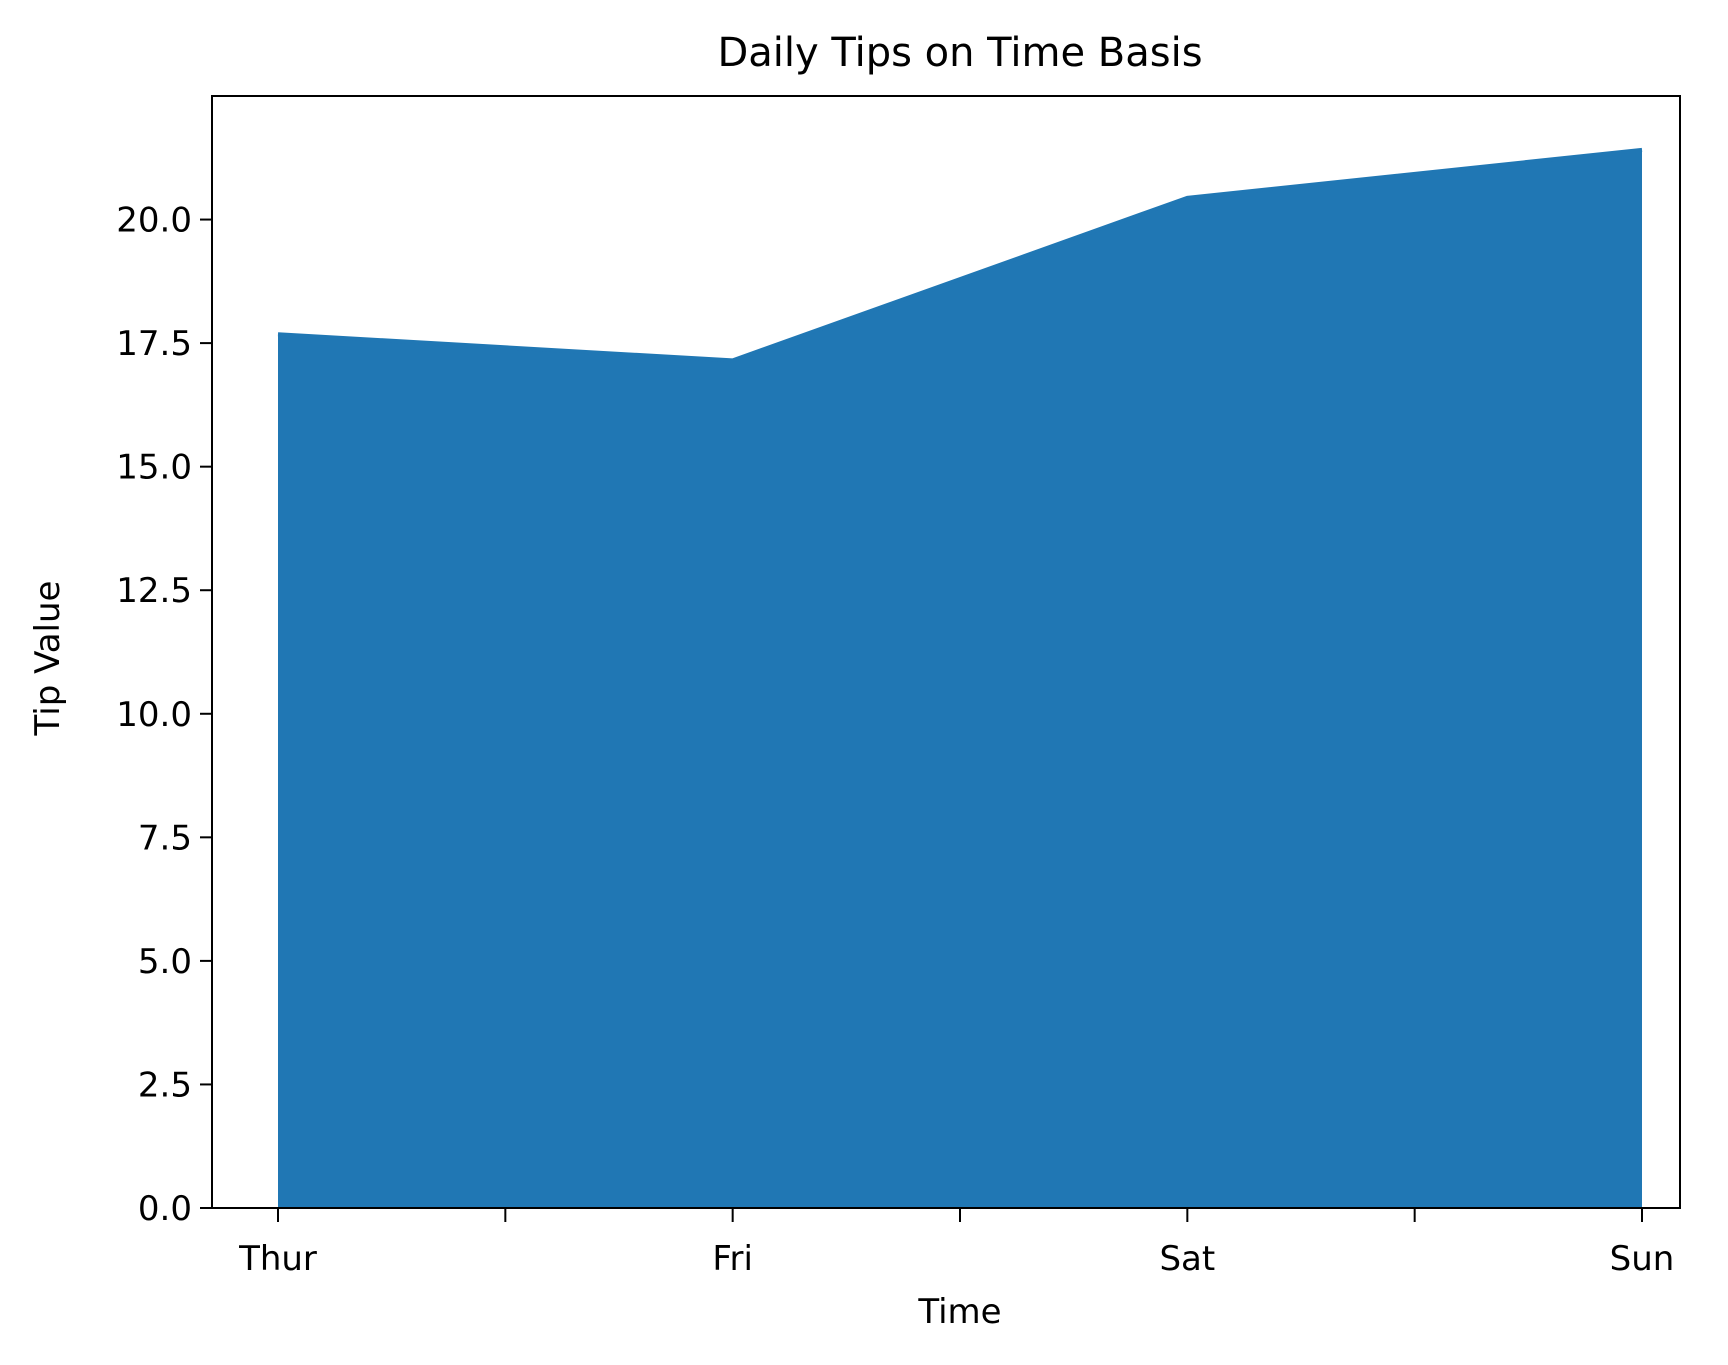 Image resolution: width=1728 pixels, height=1365 pixels. Describe the element at coordinates (165, 1085) in the screenshot. I see `y-tick-label: 2.5` at that location.